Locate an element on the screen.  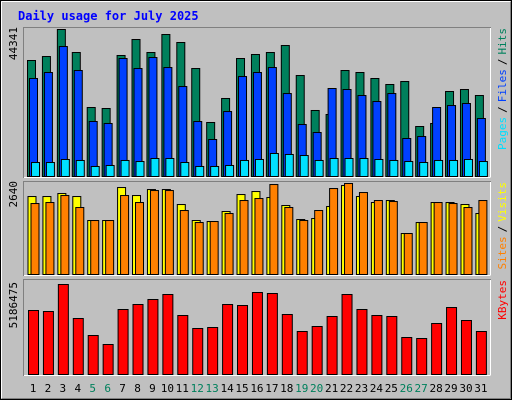
legend-entry: Pages is located at coordinates (502, 133).